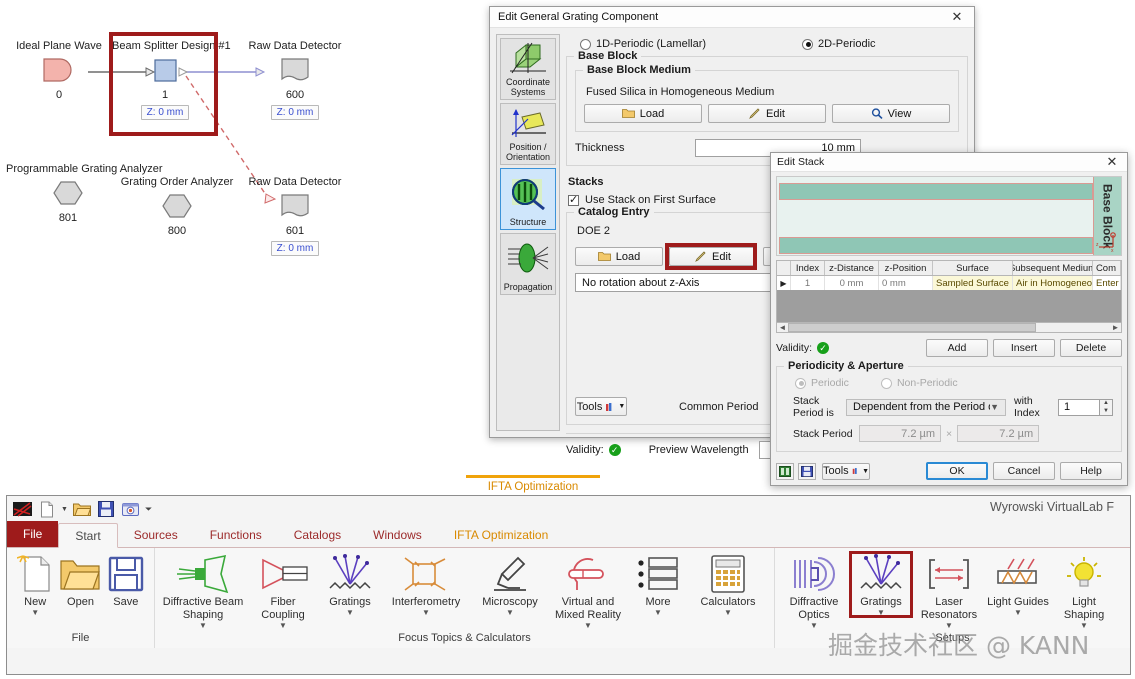 The image size is (1135, 679). What do you see at coordinates (1107, 283) in the screenshot?
I see `cell-comment: Enter your commen` at bounding box center [1107, 283].